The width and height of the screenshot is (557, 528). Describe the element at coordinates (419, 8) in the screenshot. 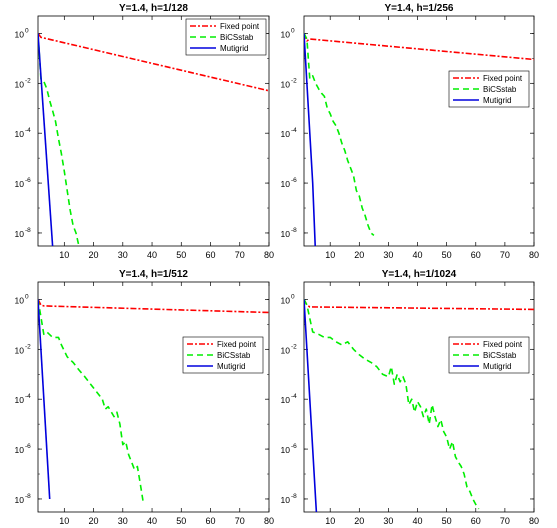

I see `chart-title: Y=1.4, h=1/256` at that location.